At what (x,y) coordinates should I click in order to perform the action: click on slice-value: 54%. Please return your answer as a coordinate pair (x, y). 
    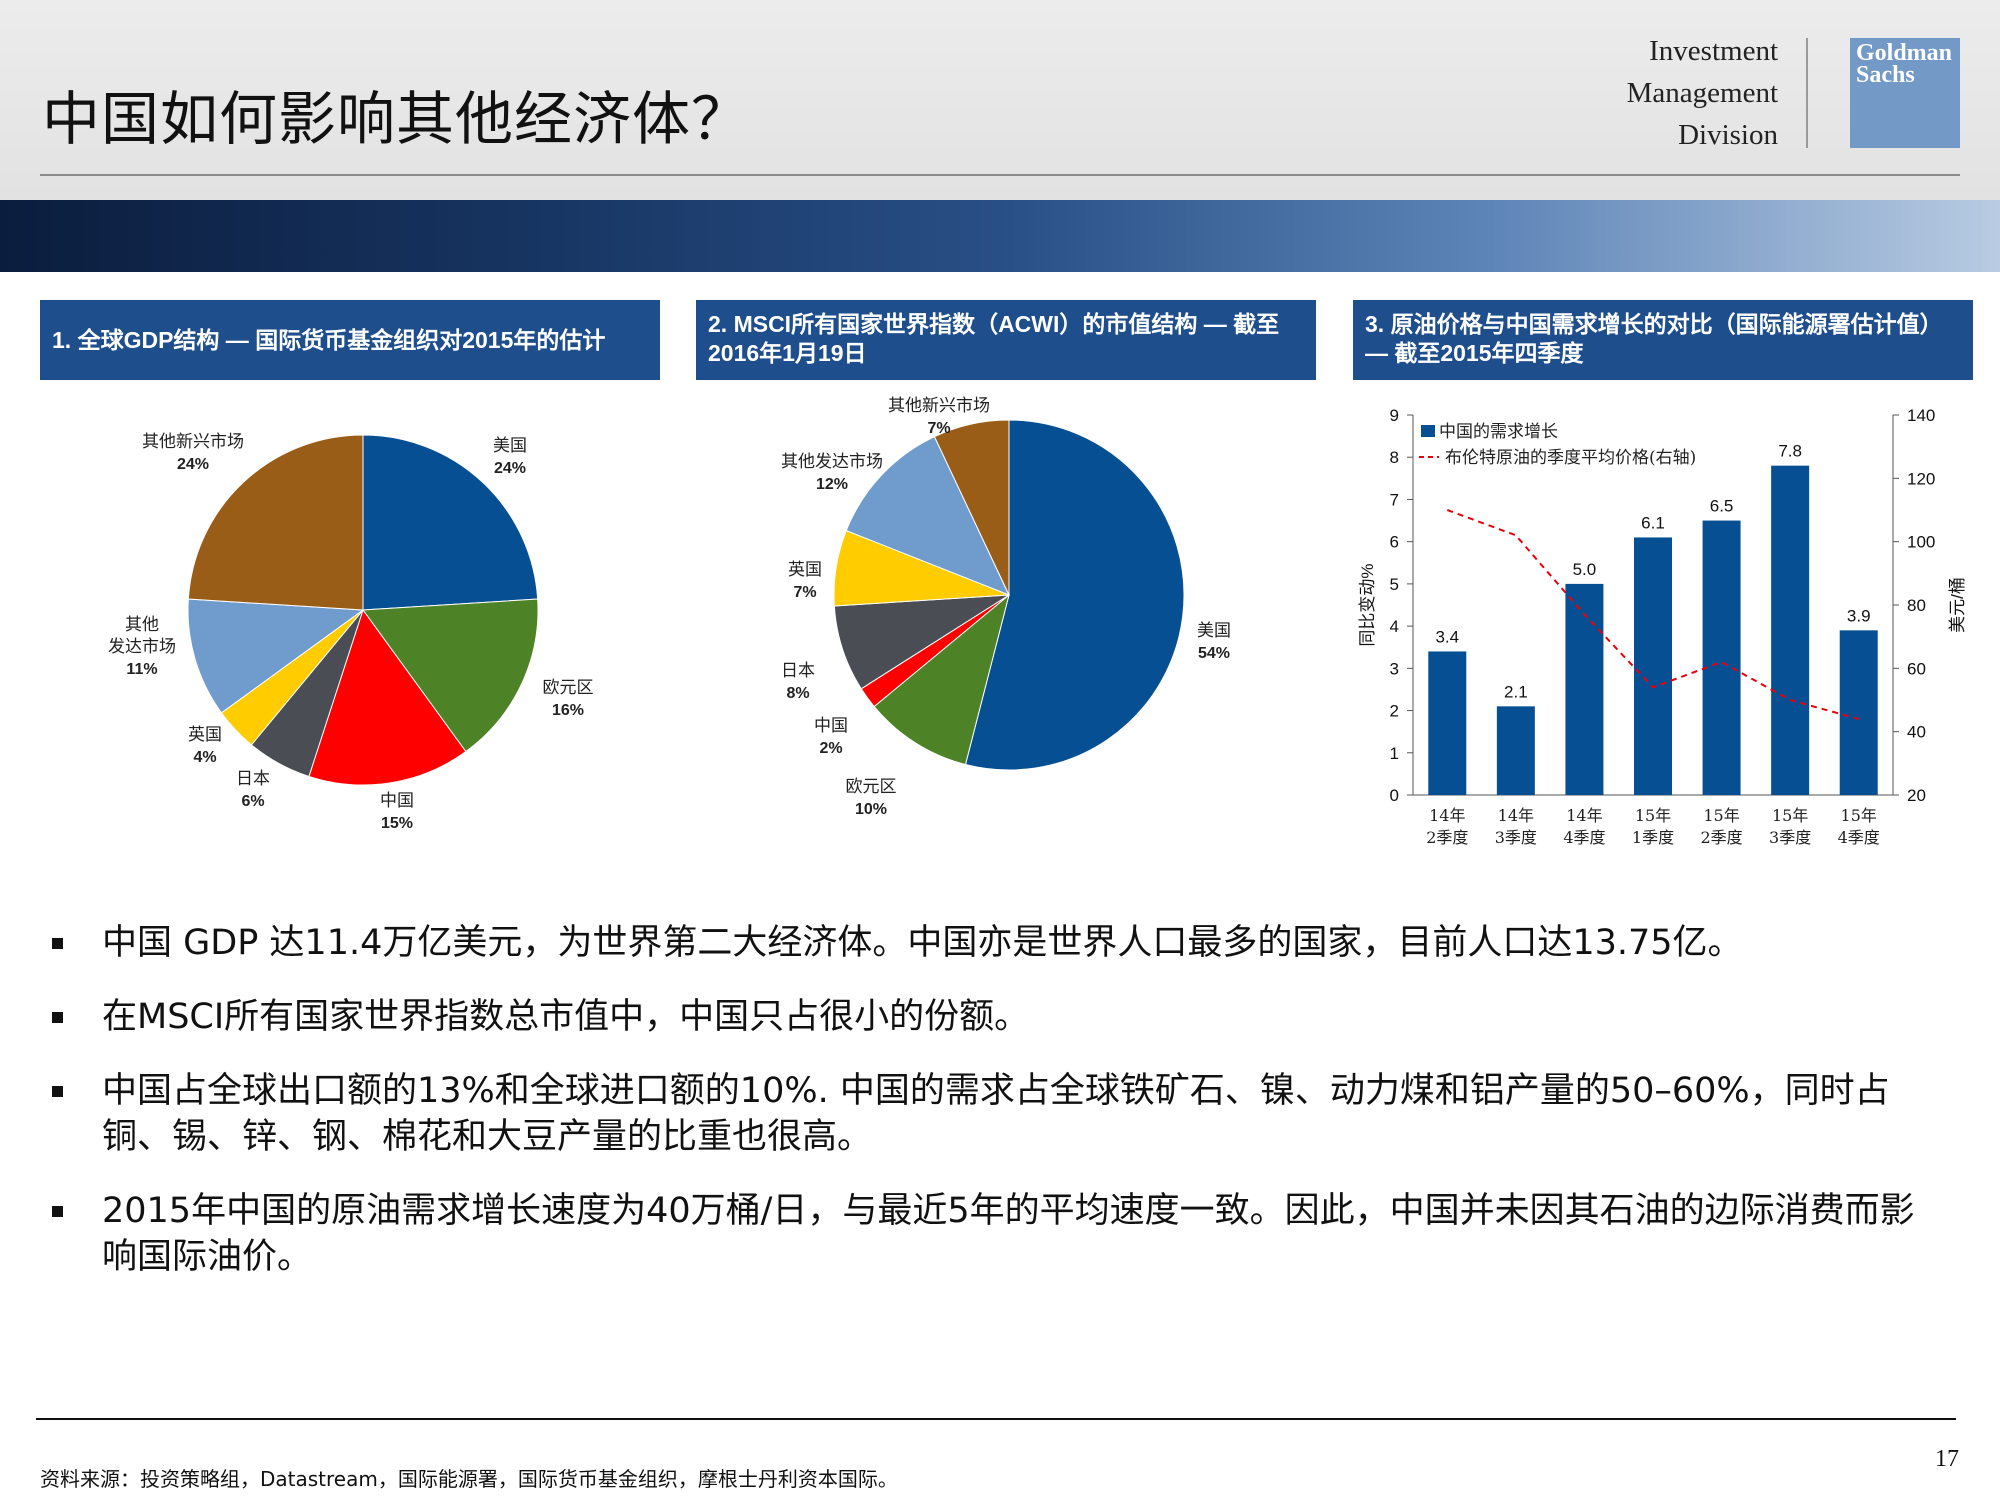
    Looking at the image, I should click on (1214, 653).